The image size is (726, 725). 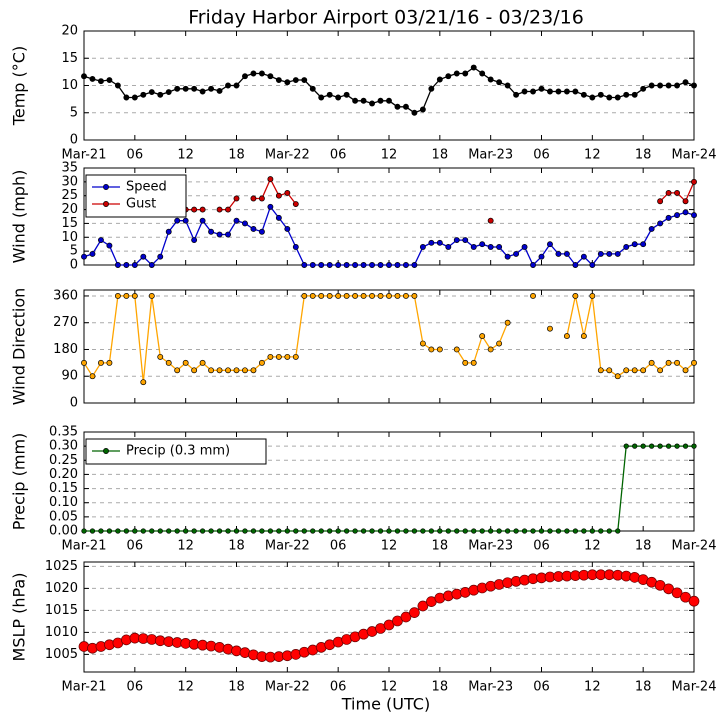 What do you see at coordinates (592, 546) in the screenshot?
I see `x-tick-label: 12` at bounding box center [592, 546].